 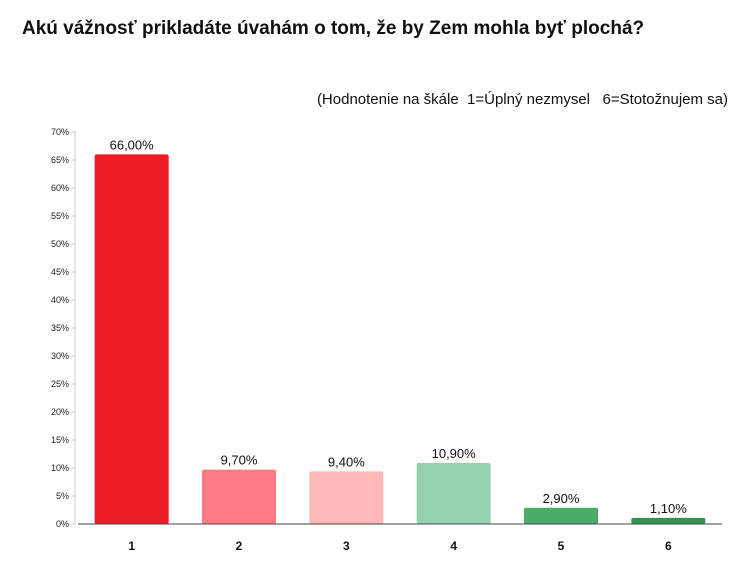 I want to click on y-tick-label: 60%, so click(x=60, y=188).